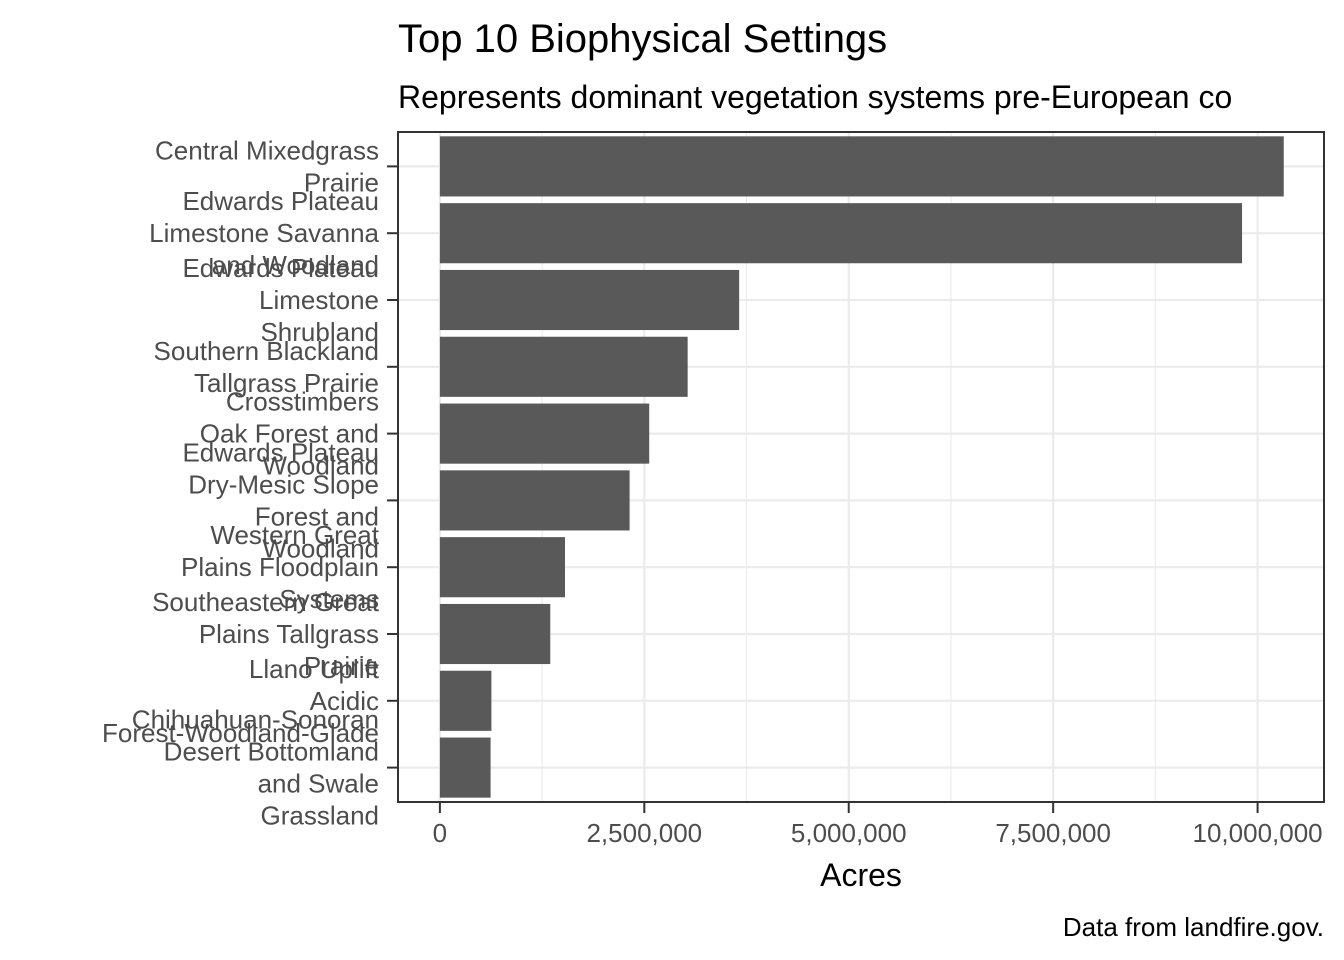 Image resolution: width=1344 pixels, height=960 pixels. Describe the element at coordinates (264, 233) in the screenshot. I see `y-tick-label: Limestone Savanna` at that location.